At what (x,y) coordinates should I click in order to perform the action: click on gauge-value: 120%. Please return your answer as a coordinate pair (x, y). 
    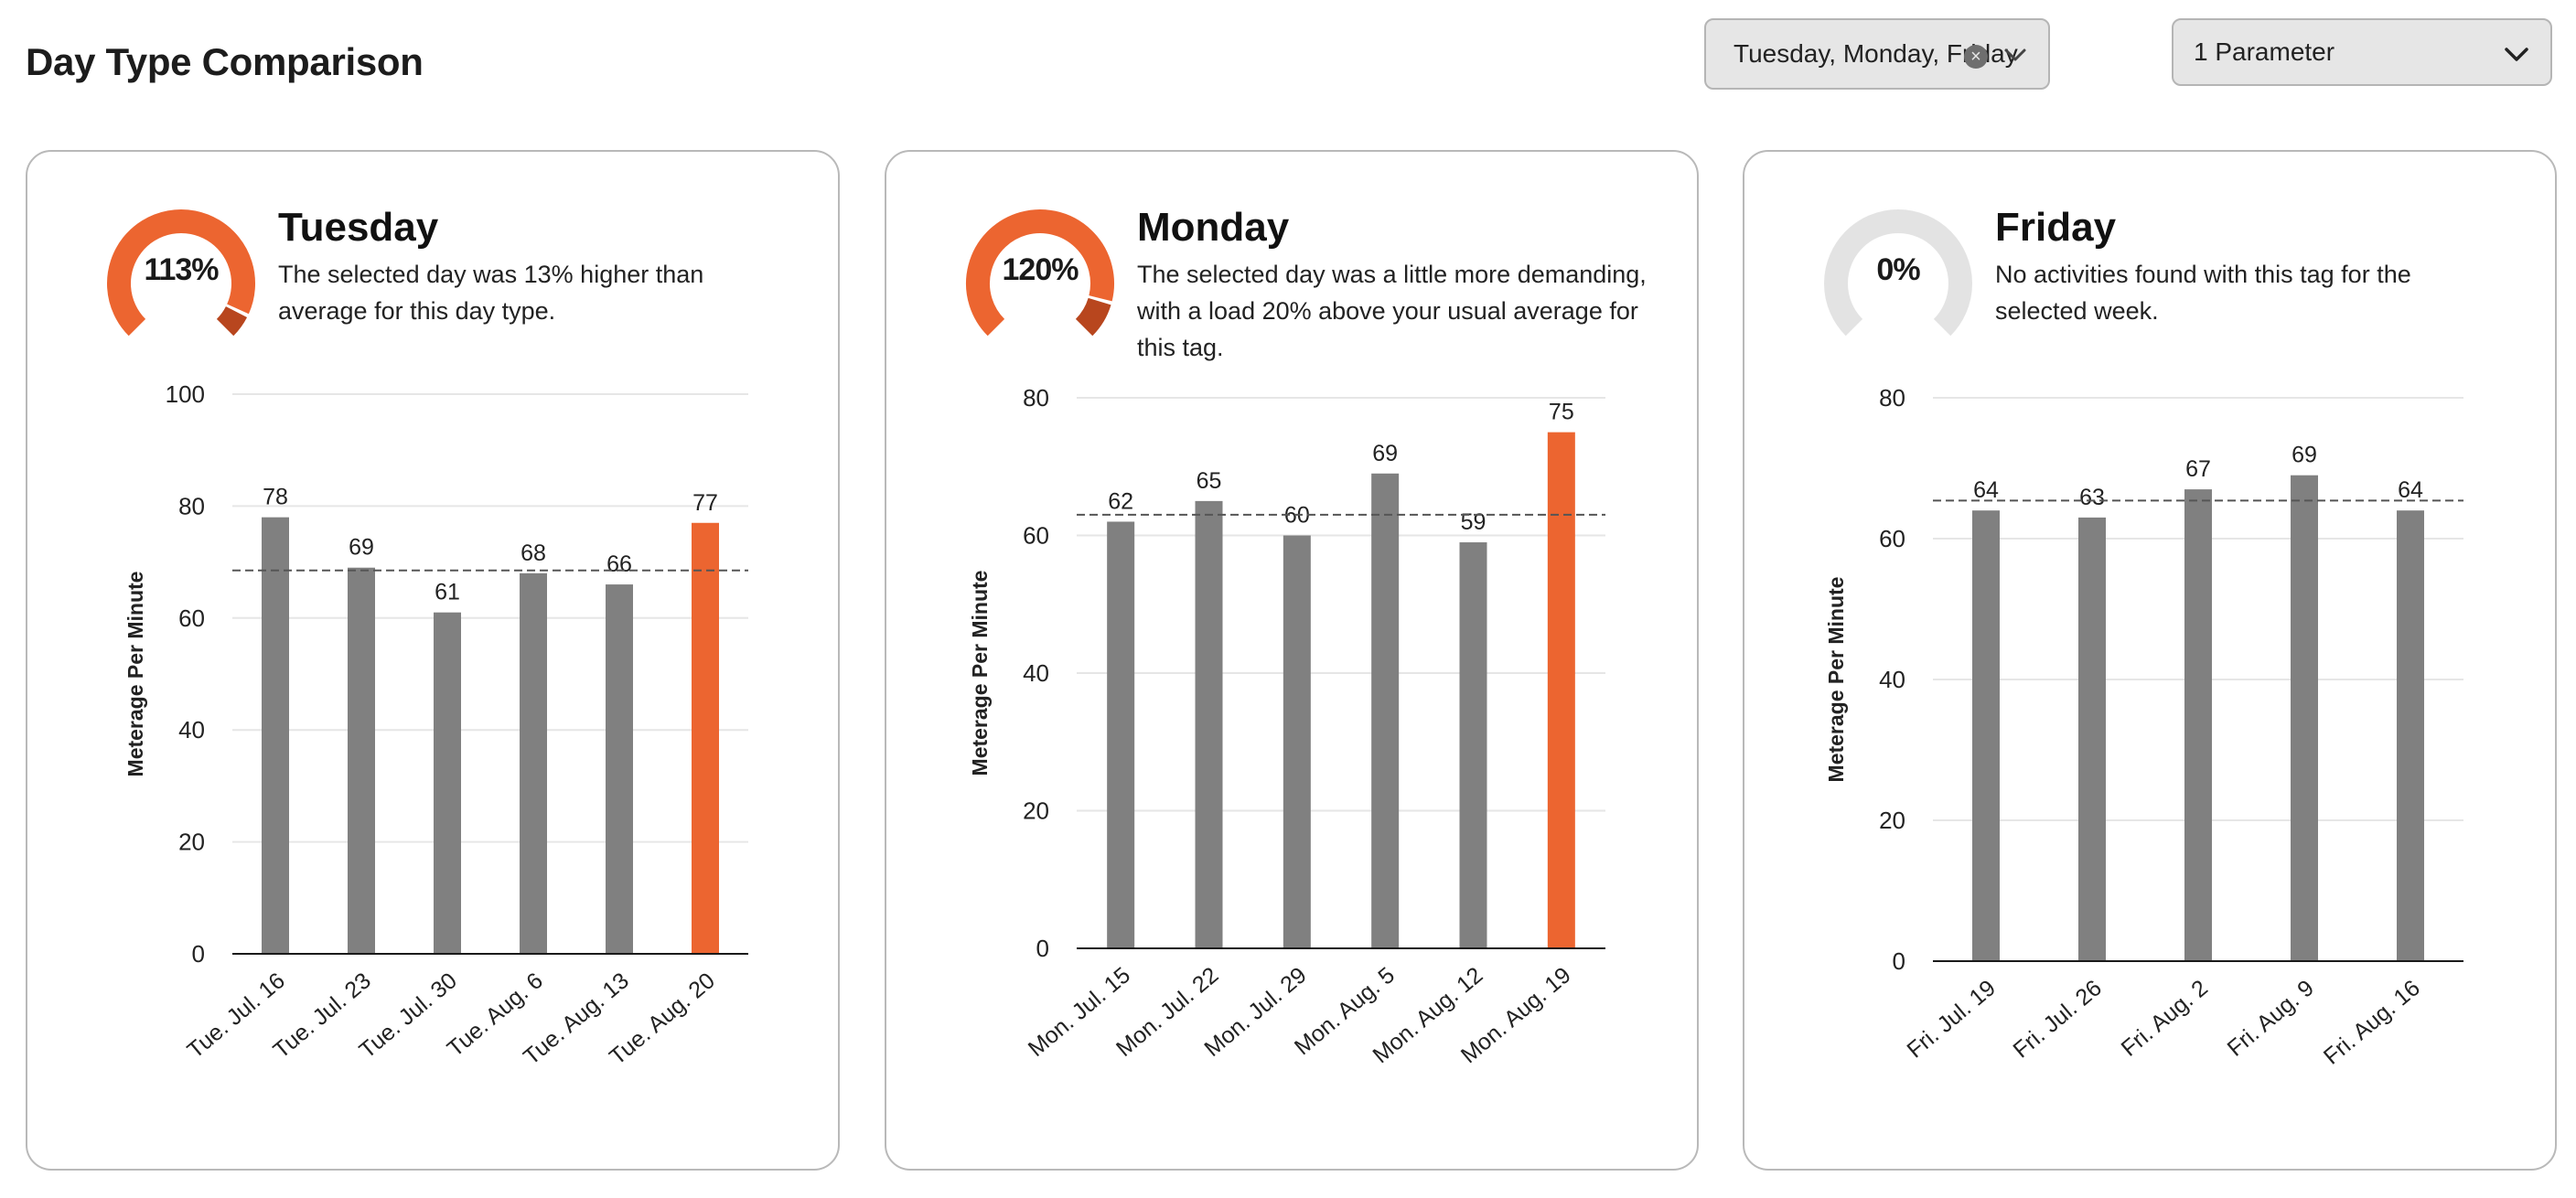
    Looking at the image, I should click on (1040, 269).